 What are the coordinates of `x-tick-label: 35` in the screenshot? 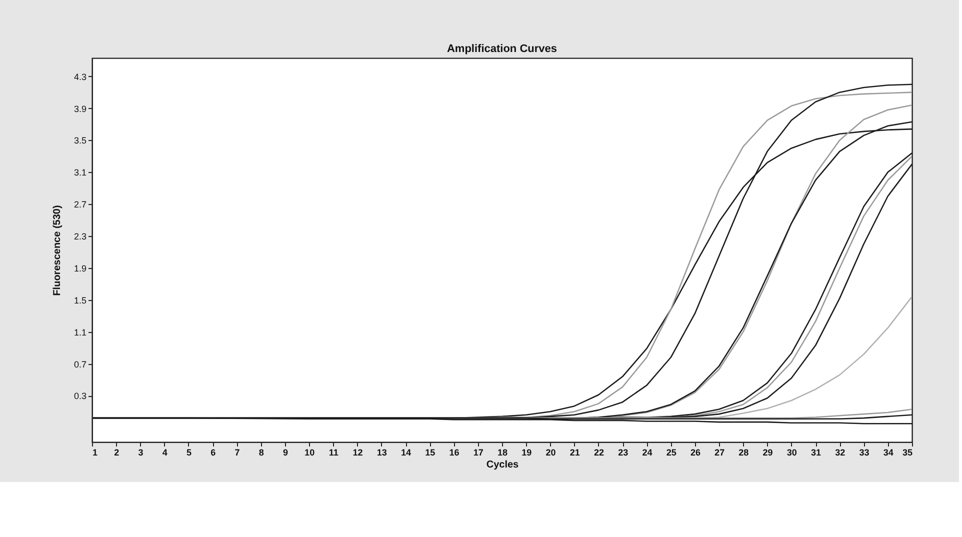 It's located at (907, 453).